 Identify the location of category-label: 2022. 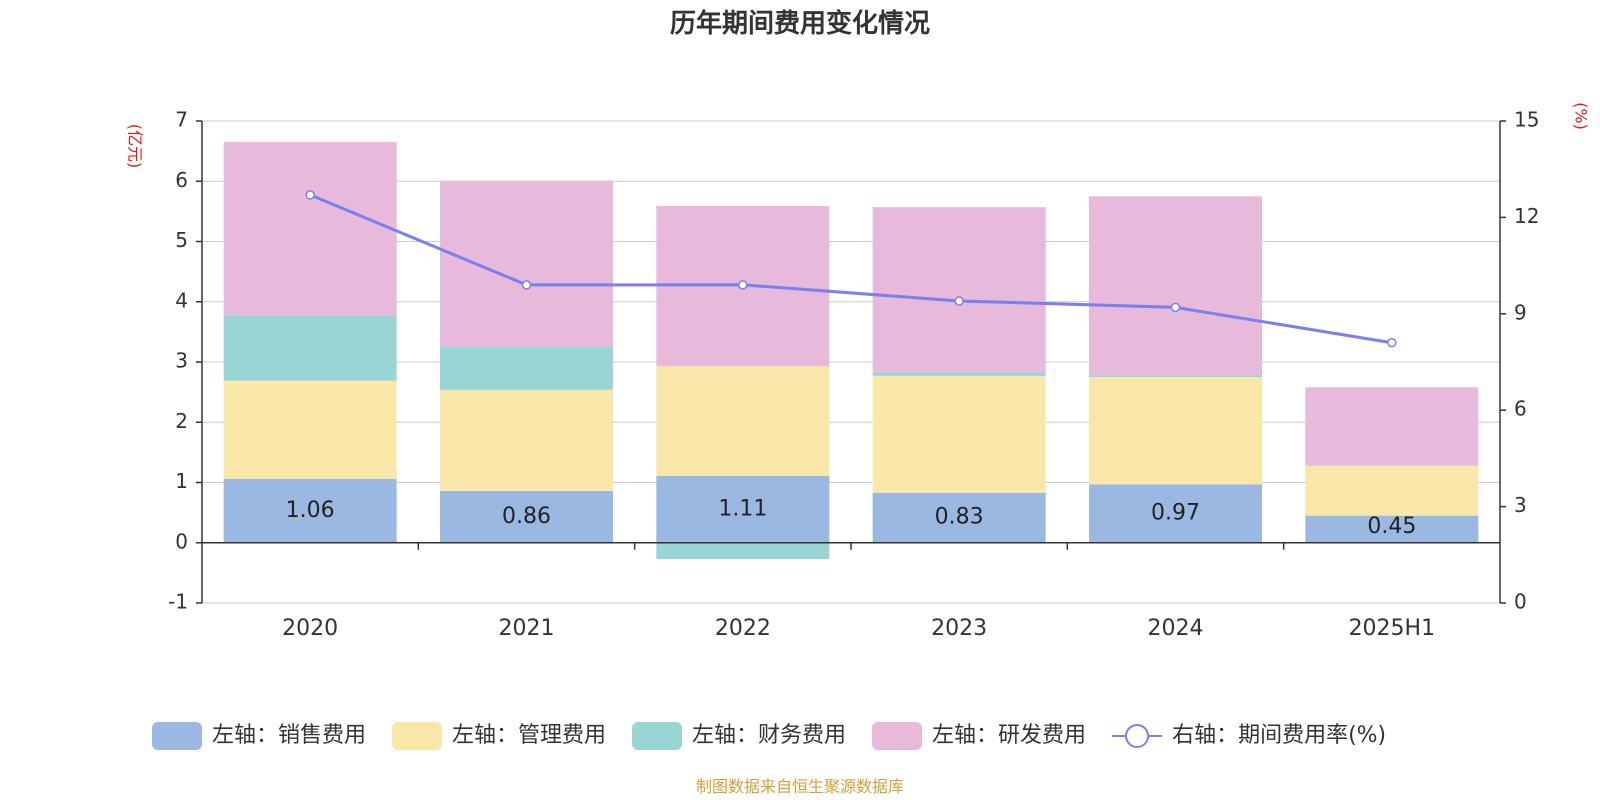
(743, 628).